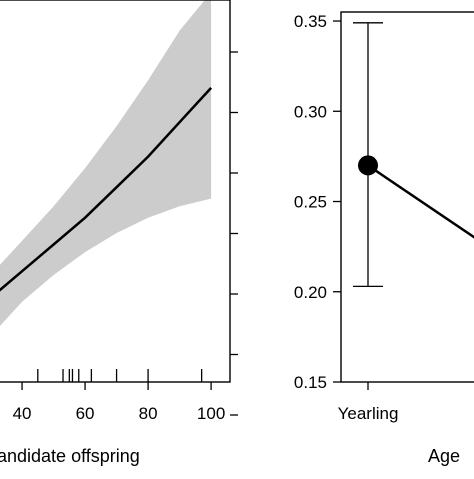 This screenshot has height=479, width=474. Describe the element at coordinates (420, 201) in the screenshot. I see `trend-line` at that location.